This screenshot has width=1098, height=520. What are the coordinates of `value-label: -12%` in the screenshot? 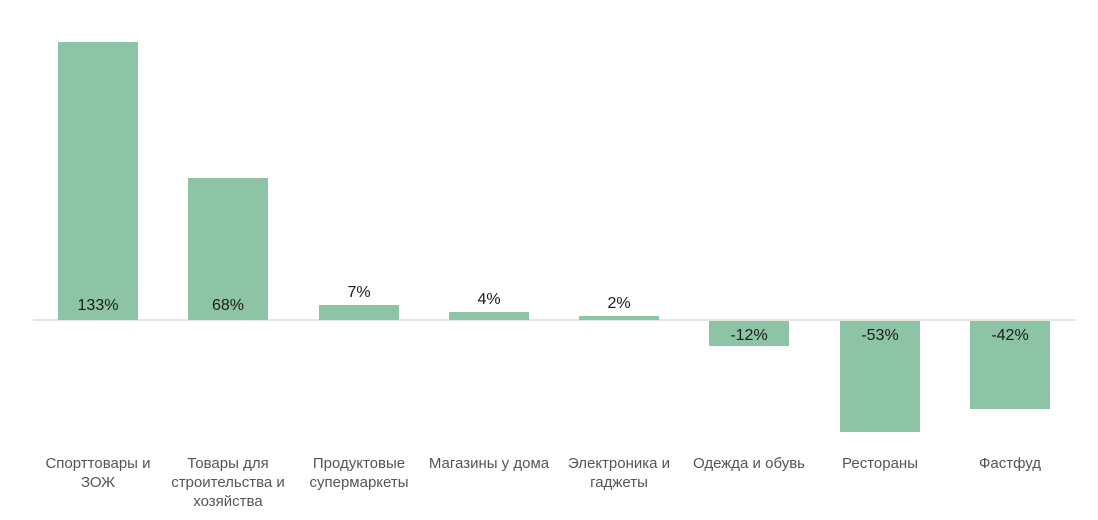 It's located at (749, 335).